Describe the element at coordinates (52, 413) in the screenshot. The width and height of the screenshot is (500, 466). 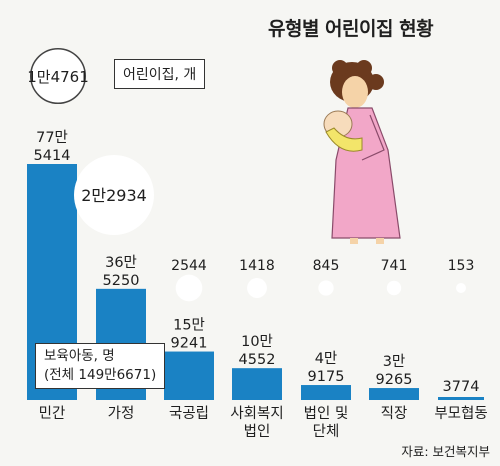
I see `category-label-0: 민간` at that location.